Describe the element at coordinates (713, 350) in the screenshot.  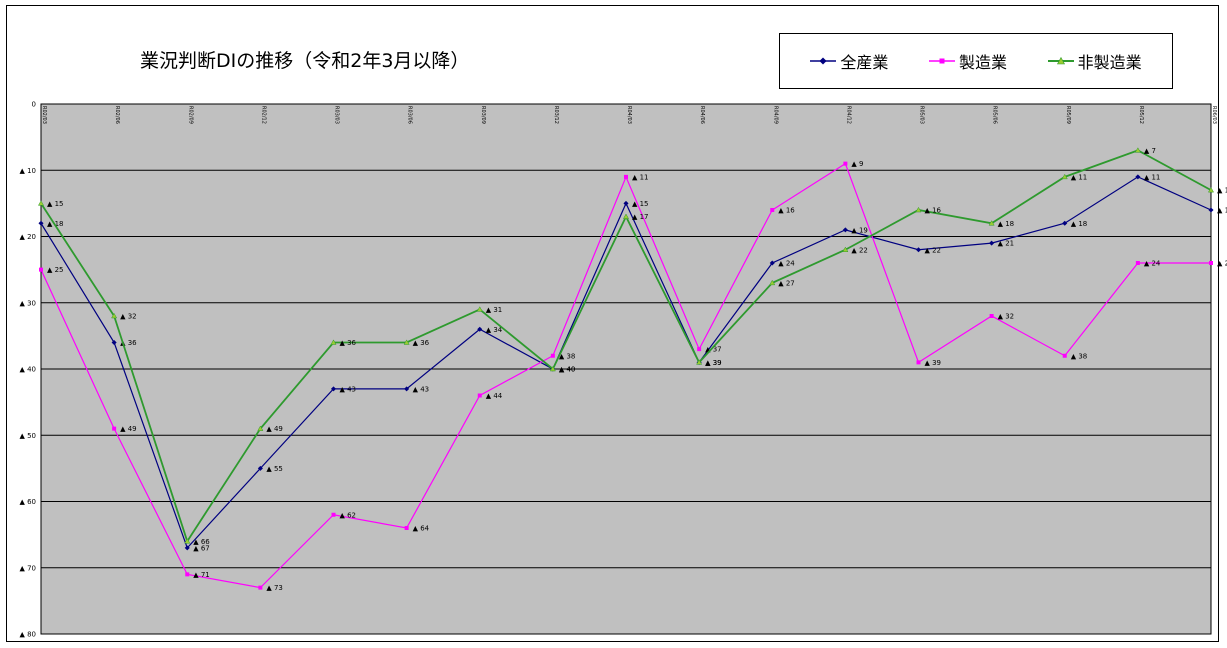
I see `data-label: ▲ 37` at that location.